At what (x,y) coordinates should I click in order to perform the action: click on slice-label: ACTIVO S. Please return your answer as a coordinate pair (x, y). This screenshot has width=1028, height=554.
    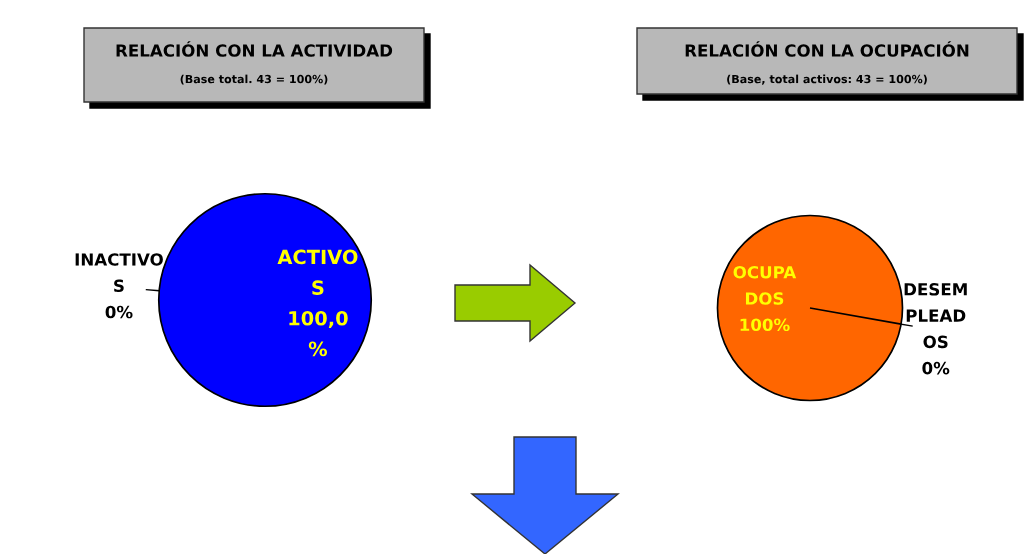
    Looking at the image, I should click on (317, 272).